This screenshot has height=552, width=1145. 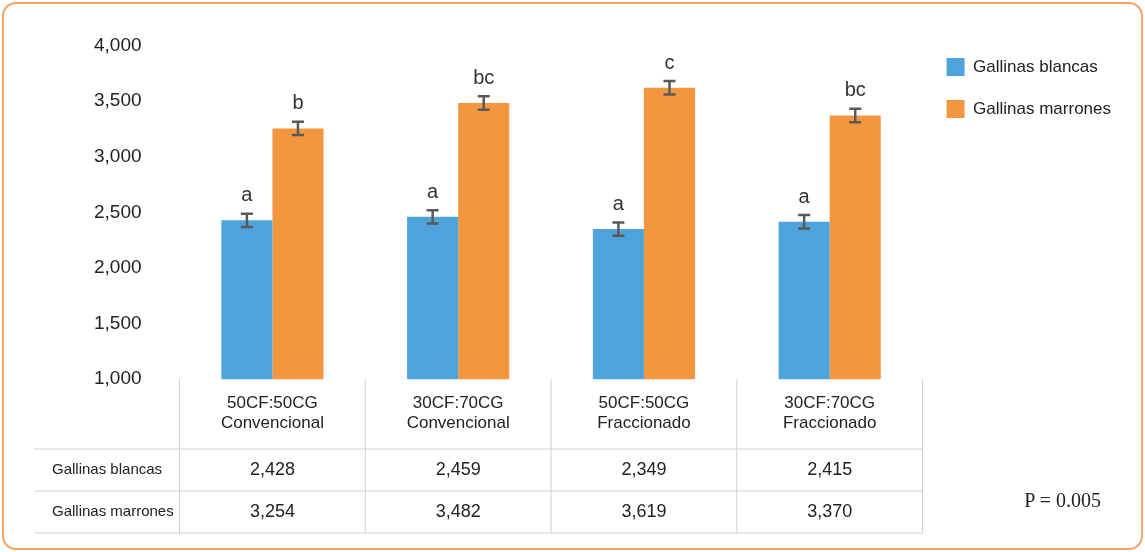 I want to click on annotation: b, so click(x=298, y=102).